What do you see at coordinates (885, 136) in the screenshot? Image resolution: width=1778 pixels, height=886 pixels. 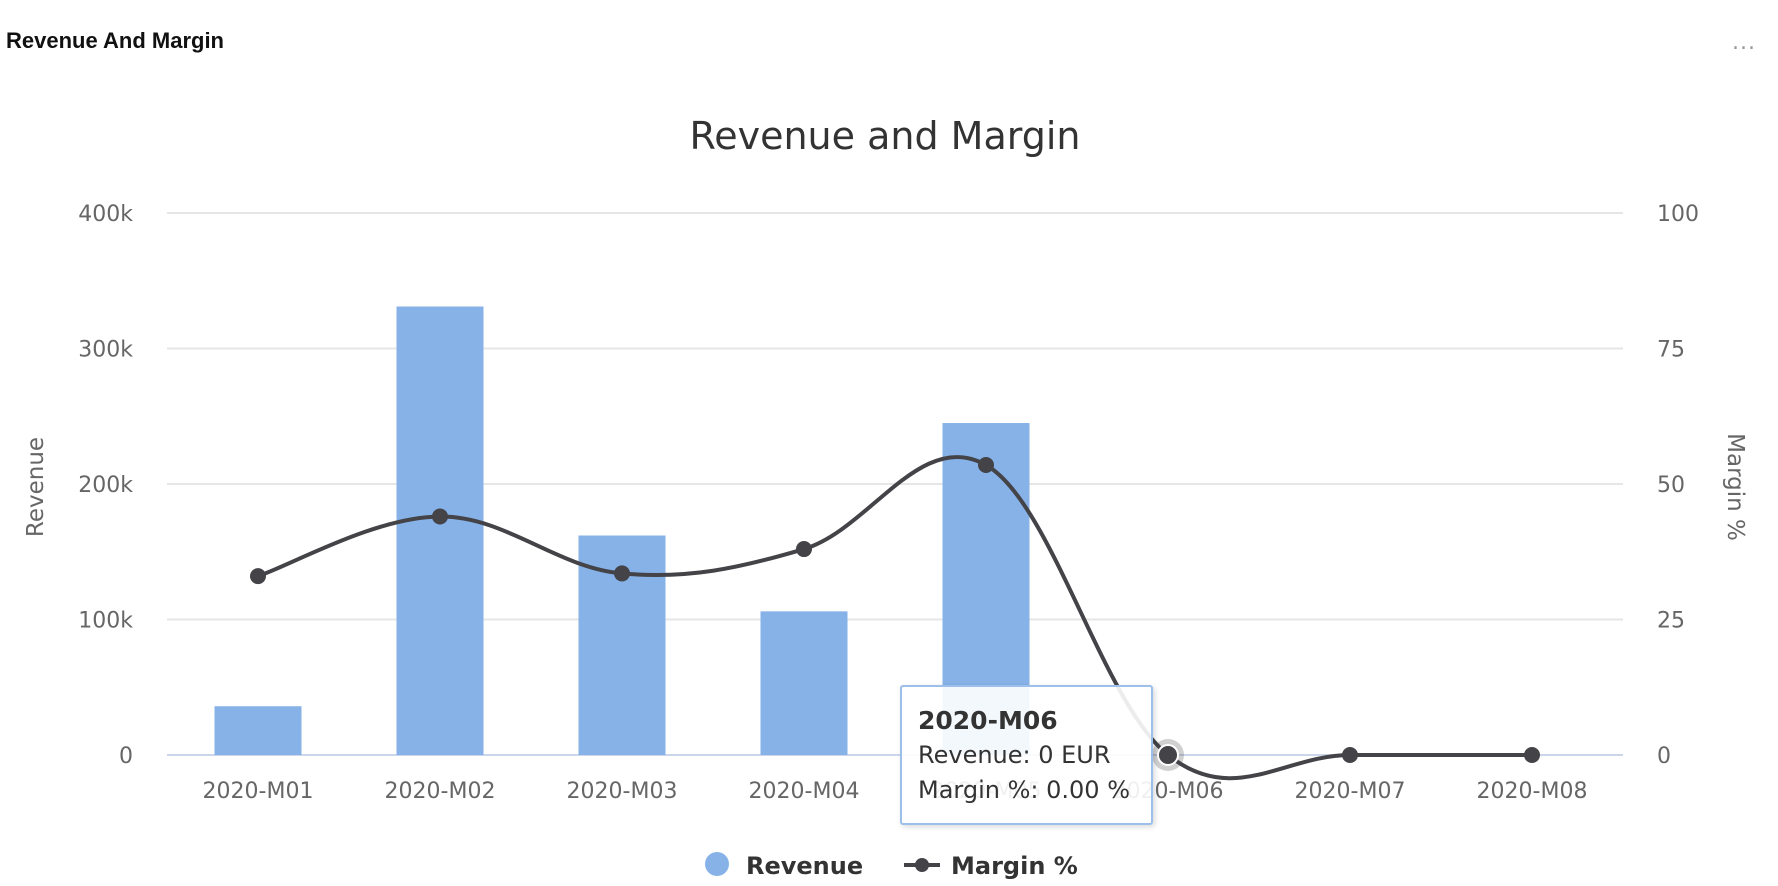 I see `chart-title: Revenue and Margin` at bounding box center [885, 136].